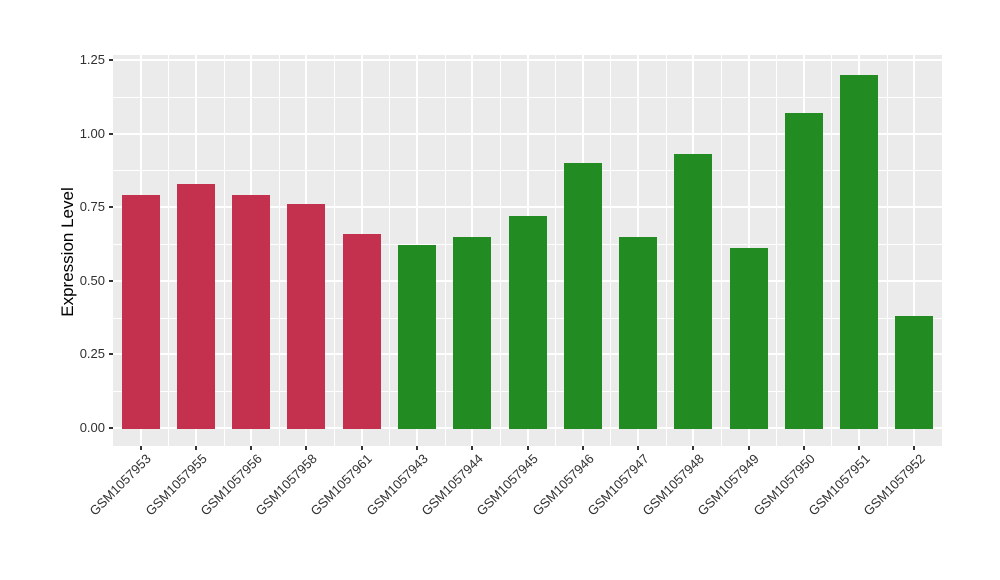 The height and width of the screenshot is (580, 1000). Describe the element at coordinates (92, 427) in the screenshot. I see `y-tick-label: 0.00` at that location.